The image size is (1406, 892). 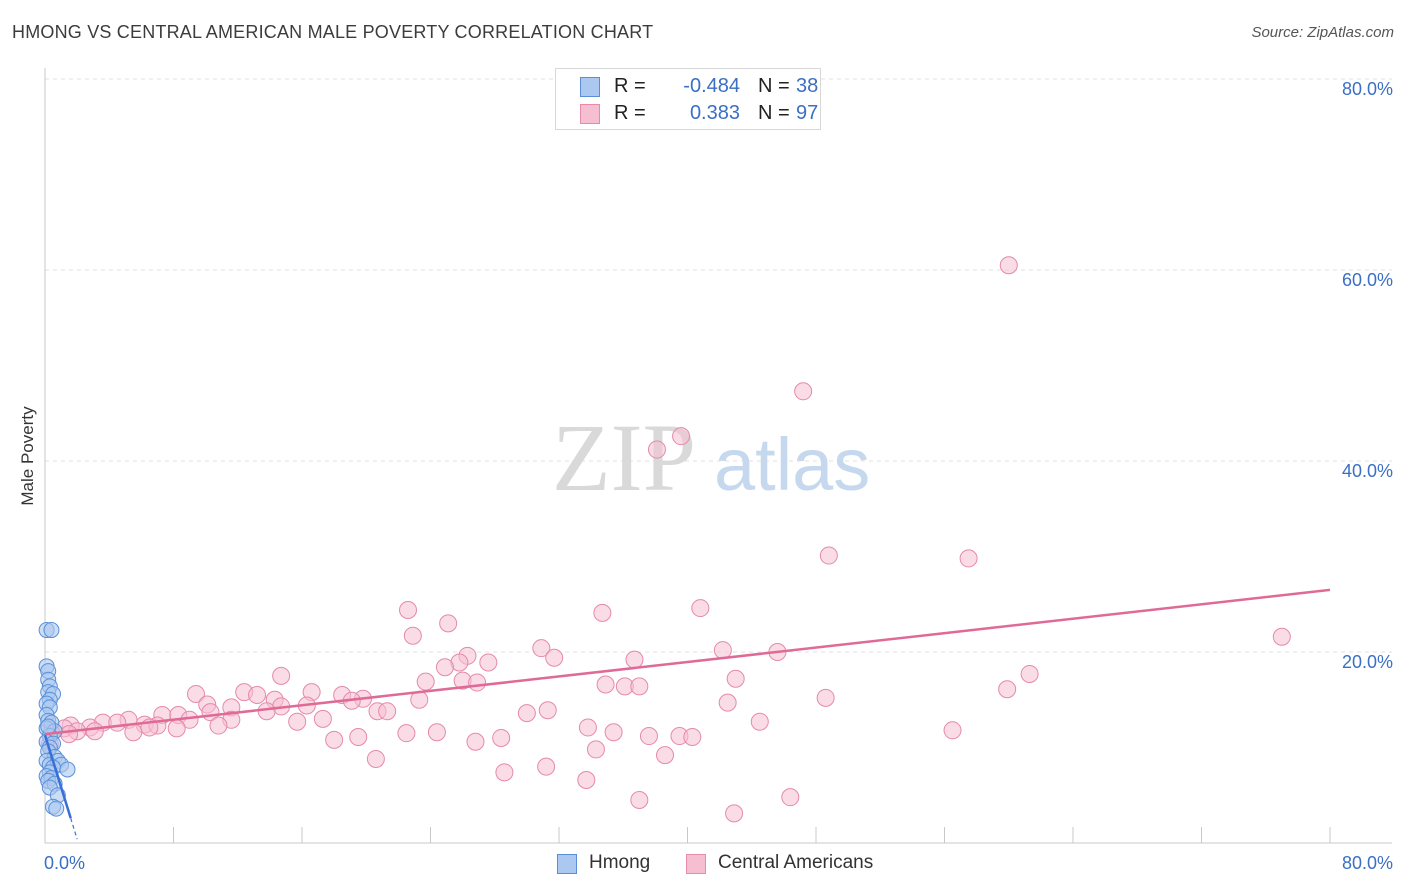 I want to click on hmong-points, so click(x=57, y=719).